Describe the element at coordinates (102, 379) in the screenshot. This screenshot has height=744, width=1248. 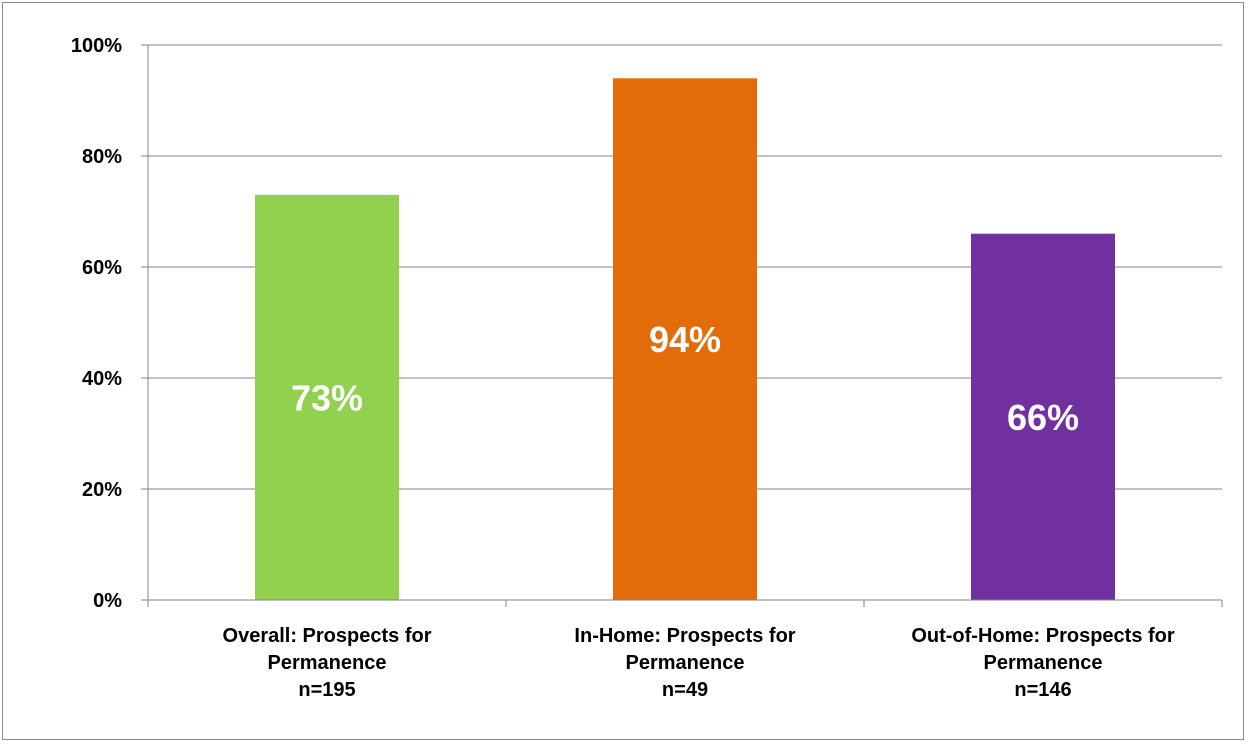
I see `y-tick-label: 40%` at that location.